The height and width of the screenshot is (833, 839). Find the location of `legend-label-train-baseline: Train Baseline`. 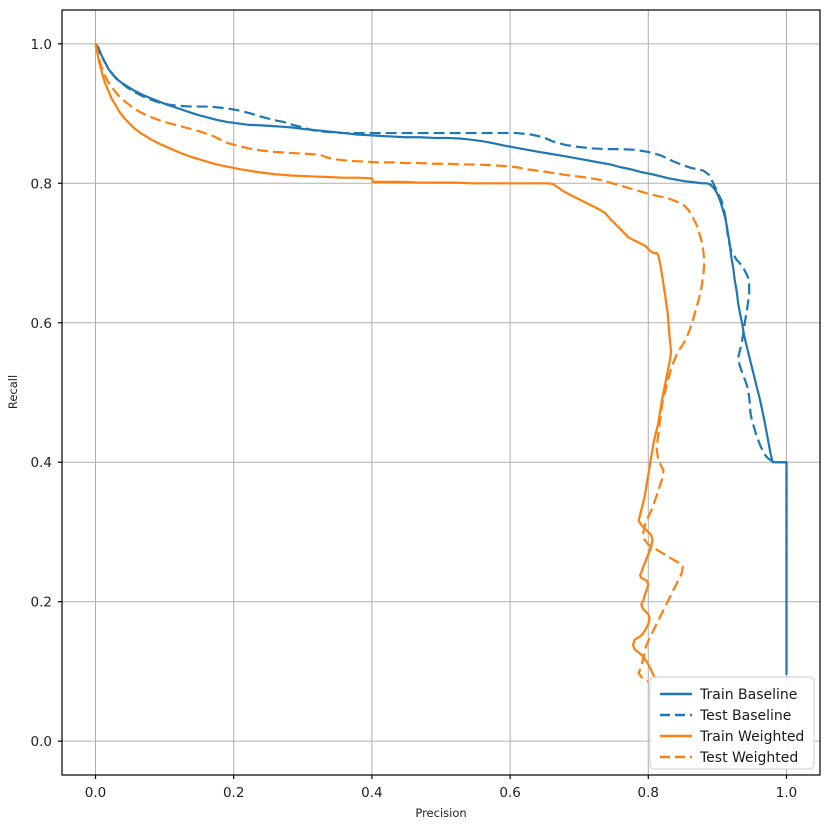

legend-label-train-baseline: Train Baseline is located at coordinates (748, 695).